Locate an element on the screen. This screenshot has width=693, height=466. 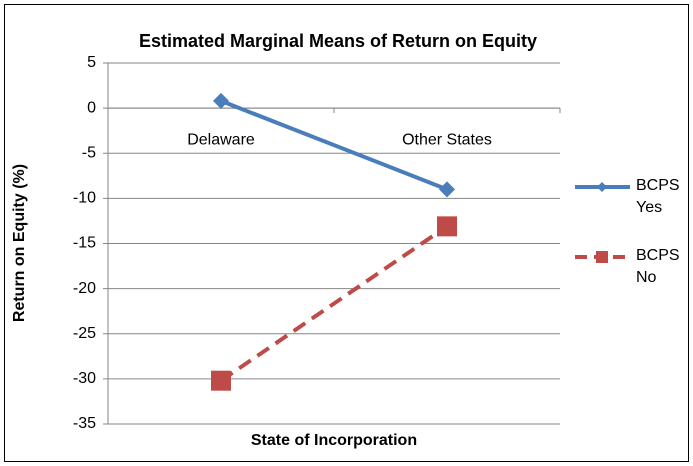
y-tick-label: -30 is located at coordinates (84, 378).